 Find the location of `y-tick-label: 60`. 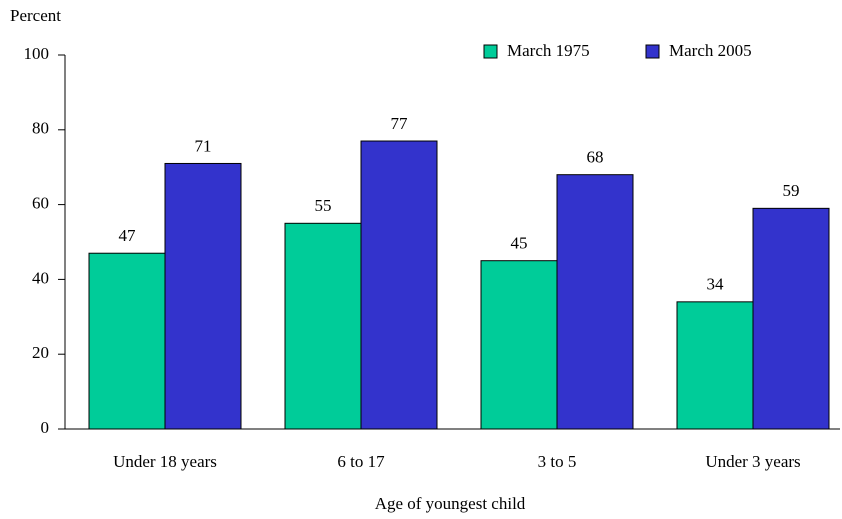

y-tick-label: 60 is located at coordinates (40, 203).